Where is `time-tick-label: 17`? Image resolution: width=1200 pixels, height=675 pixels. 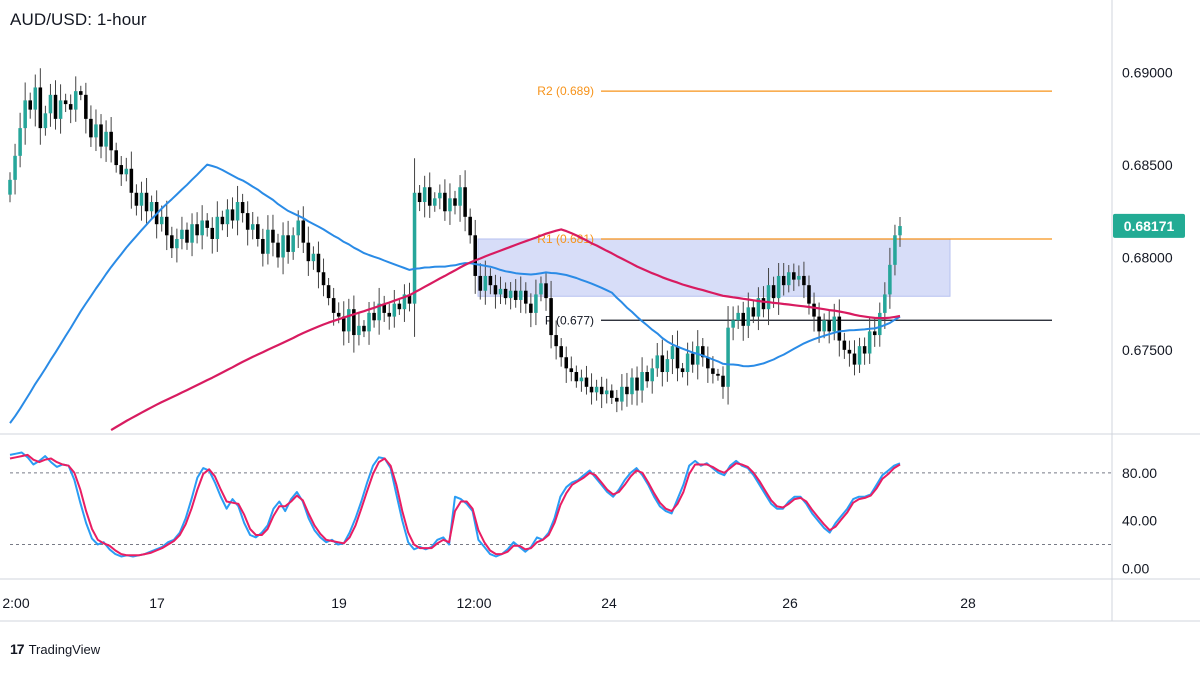
time-tick-label: 17 is located at coordinates (157, 603).